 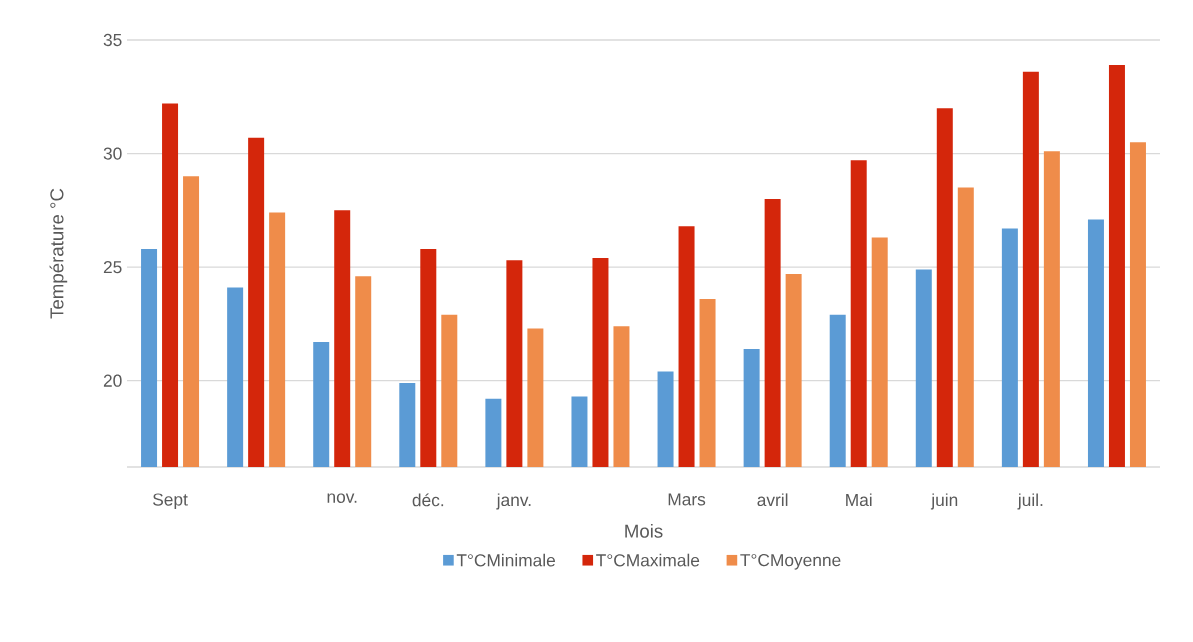 What do you see at coordinates (772, 500) in the screenshot?
I see `x-tick-label: avril` at bounding box center [772, 500].